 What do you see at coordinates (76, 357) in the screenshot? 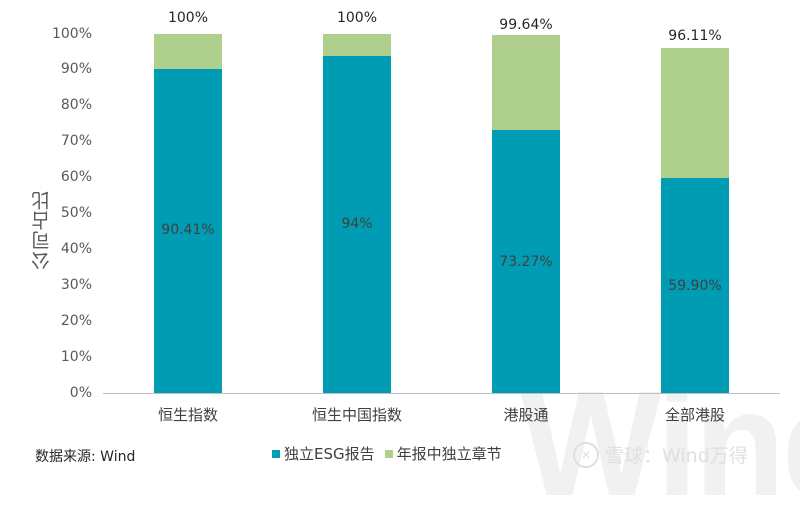
I see `y-tick: 10%` at bounding box center [76, 357].